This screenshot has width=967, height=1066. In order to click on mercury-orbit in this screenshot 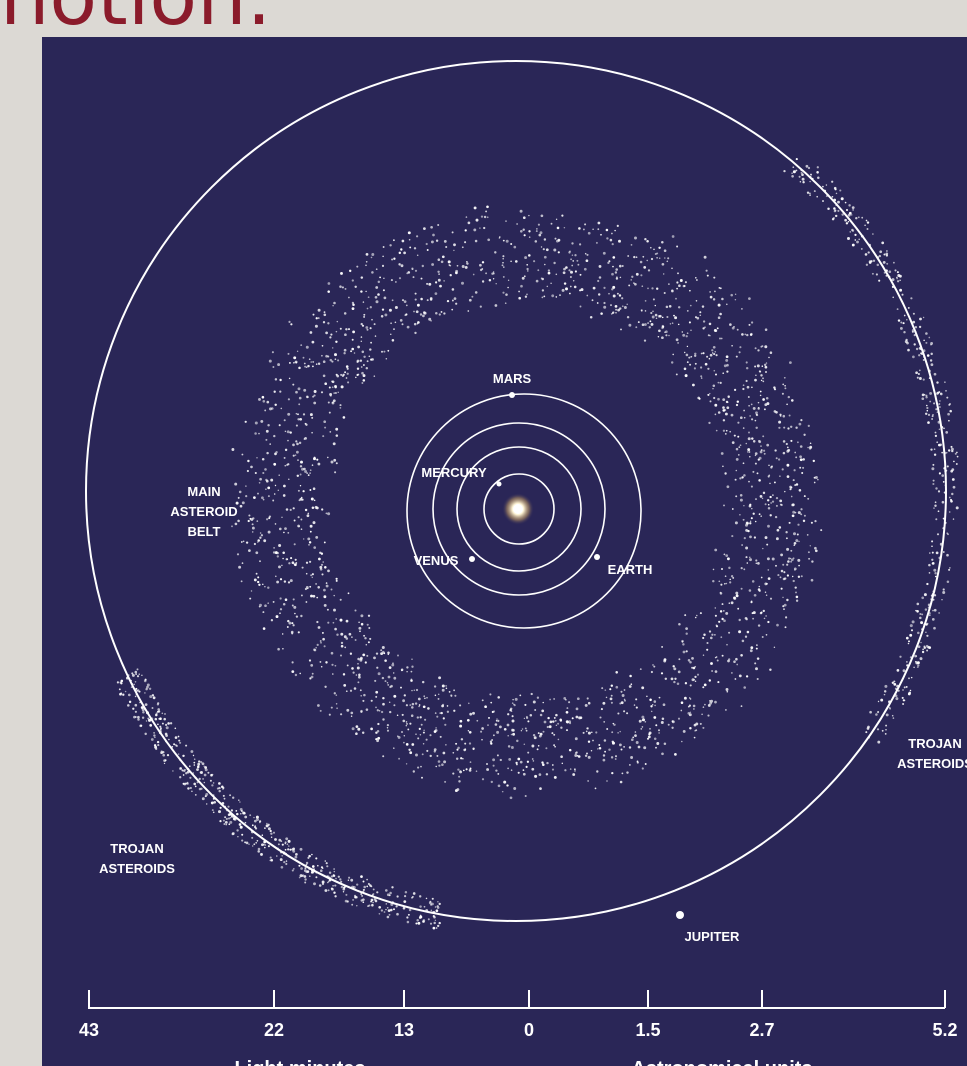, I will do `click(519, 509)`.